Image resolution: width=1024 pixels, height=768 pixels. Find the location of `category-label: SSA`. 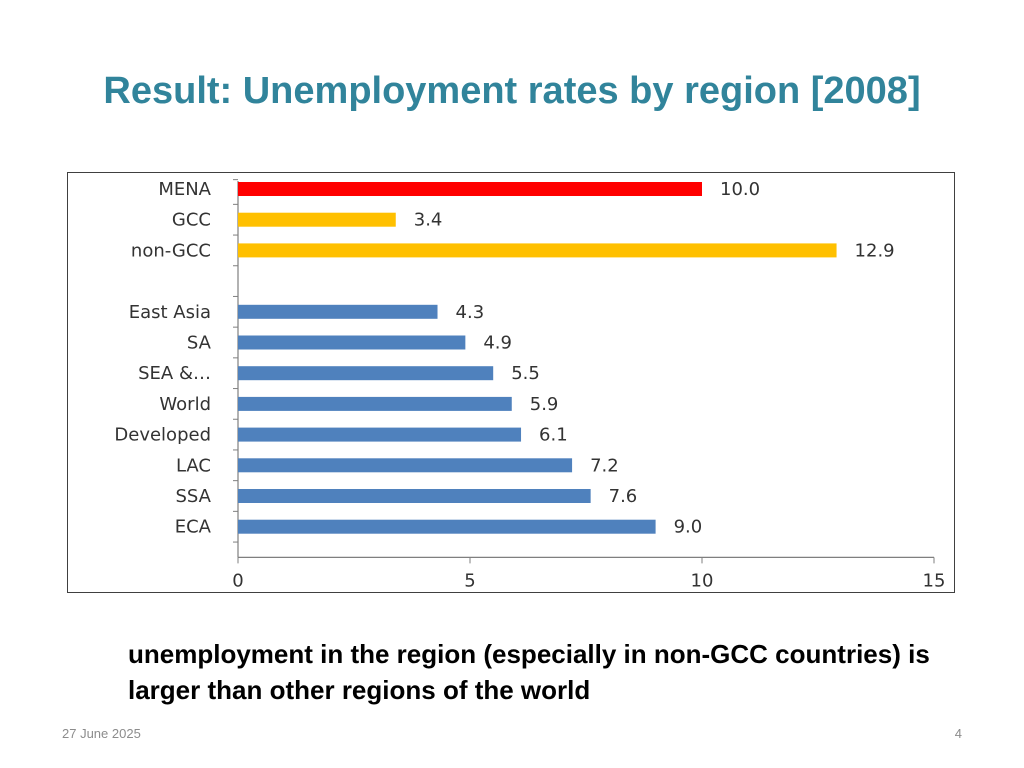

category-label: SSA is located at coordinates (194, 496).